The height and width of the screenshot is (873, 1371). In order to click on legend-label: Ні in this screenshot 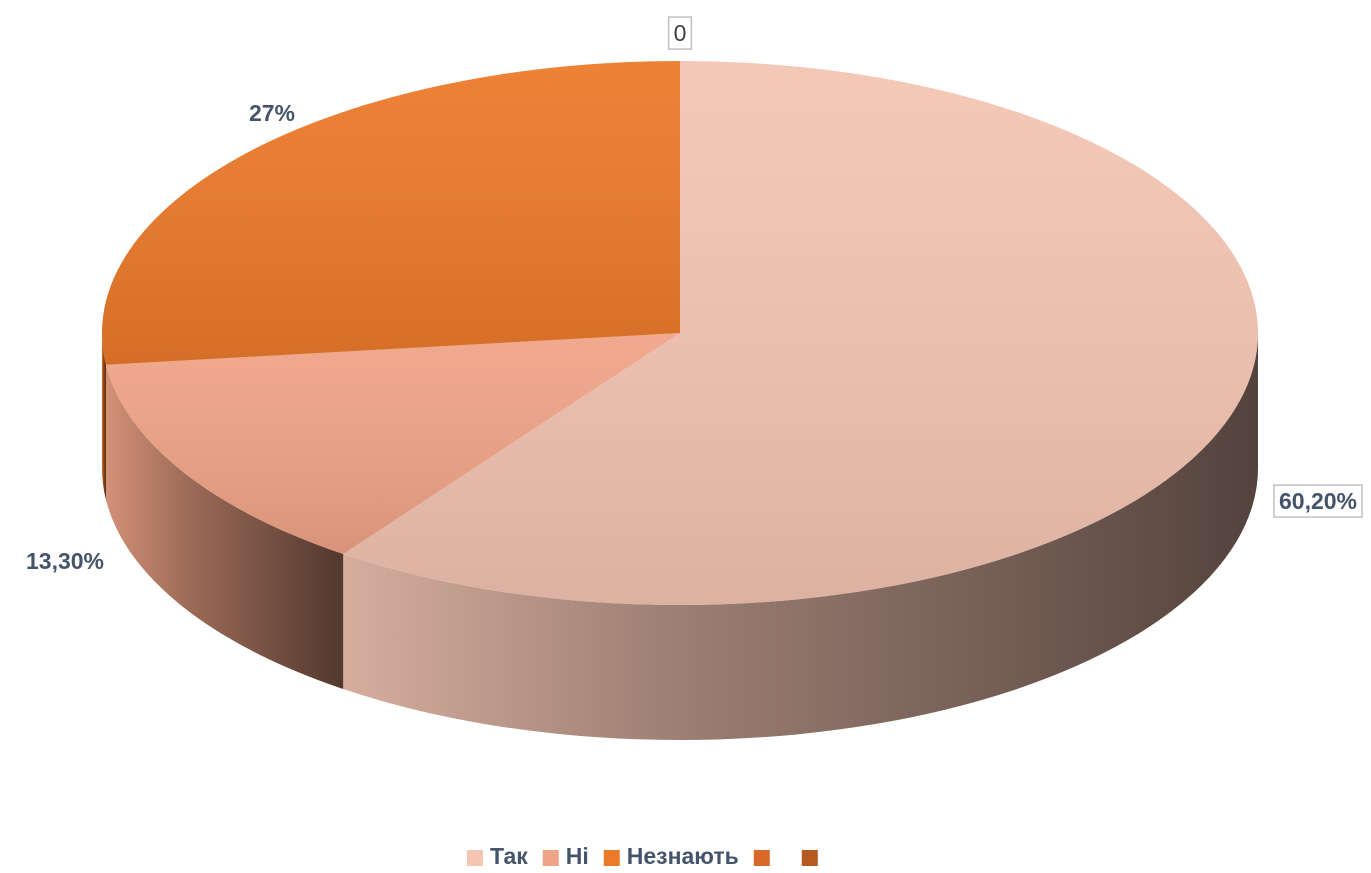, I will do `click(577, 856)`.